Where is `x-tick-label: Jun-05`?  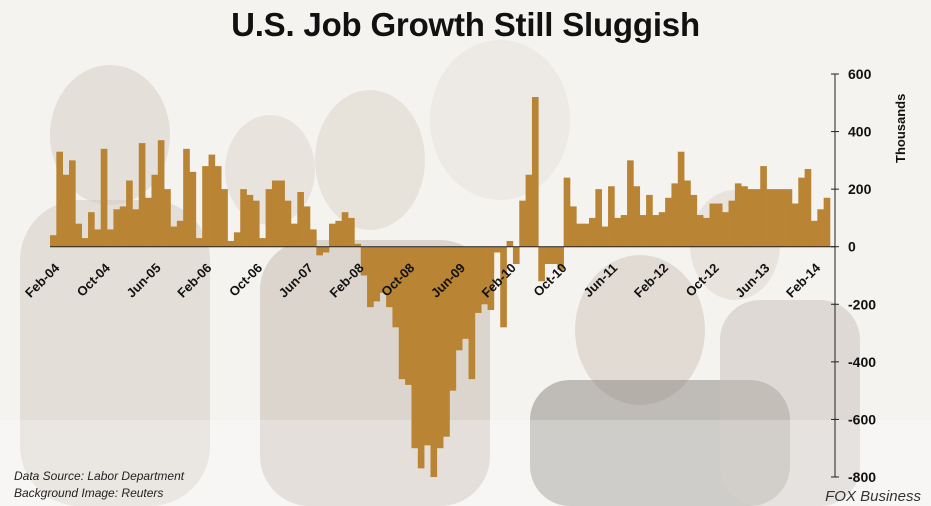 x-tick-label: Jun-05 is located at coordinates (143, 280).